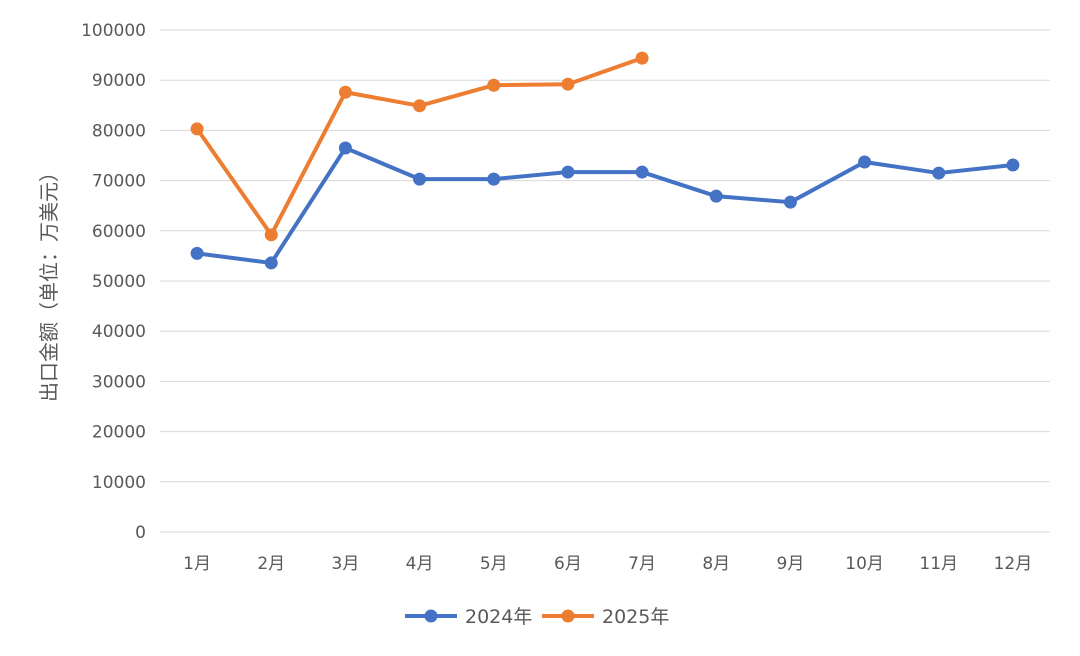 The height and width of the screenshot is (656, 1080). Describe the element at coordinates (119, 182) in the screenshot. I see `y-tick-label: 70000` at that location.